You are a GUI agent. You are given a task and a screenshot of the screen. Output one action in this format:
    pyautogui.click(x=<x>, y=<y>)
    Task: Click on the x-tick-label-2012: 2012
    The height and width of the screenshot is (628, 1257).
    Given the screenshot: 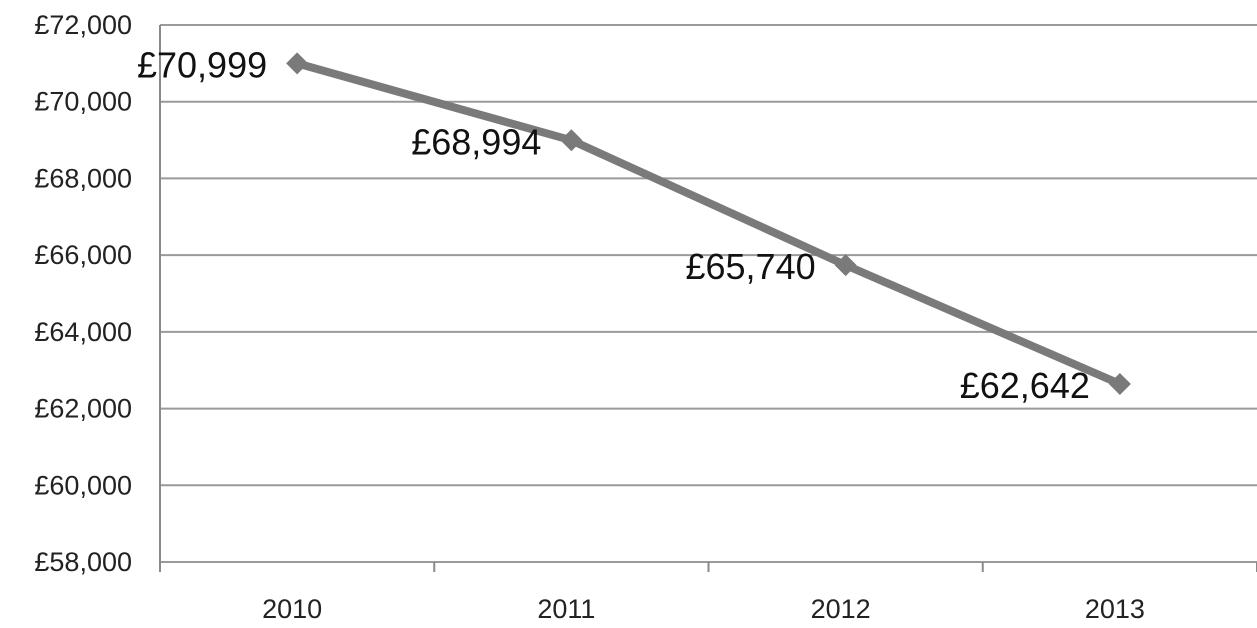 What is the action you would take?
    pyautogui.click(x=841, y=609)
    